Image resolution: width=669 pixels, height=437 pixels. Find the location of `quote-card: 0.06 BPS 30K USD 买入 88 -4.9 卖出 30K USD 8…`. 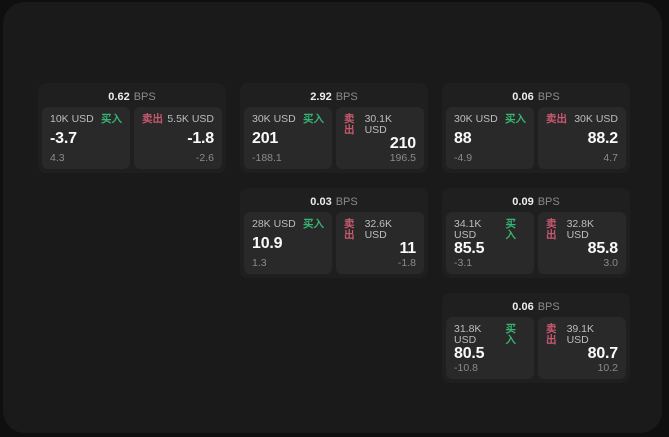

quote-card: 0.06 BPS 30K USD 买入 88 -4.9 卖出 30K USD 8… is located at coordinates (536, 128).